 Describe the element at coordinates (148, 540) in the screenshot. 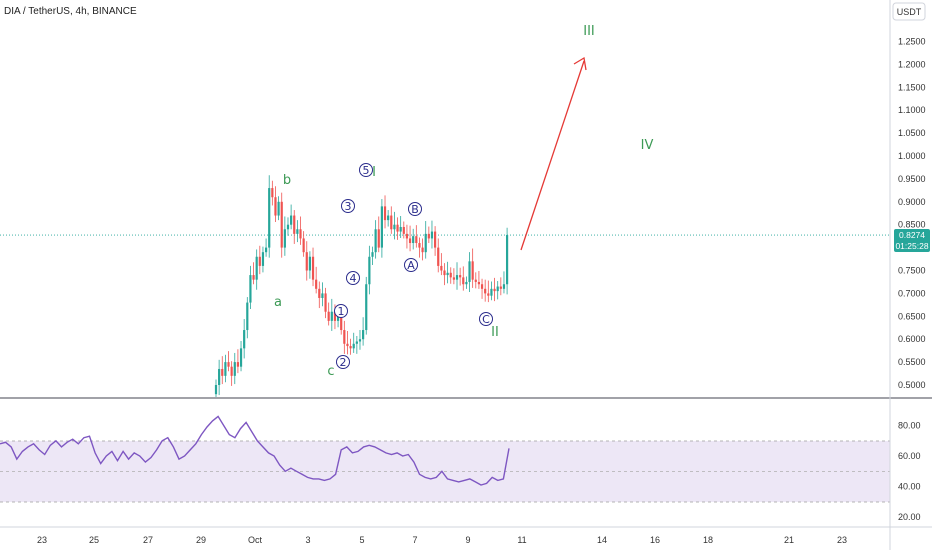

I see `time-tick-label: 27` at that location.